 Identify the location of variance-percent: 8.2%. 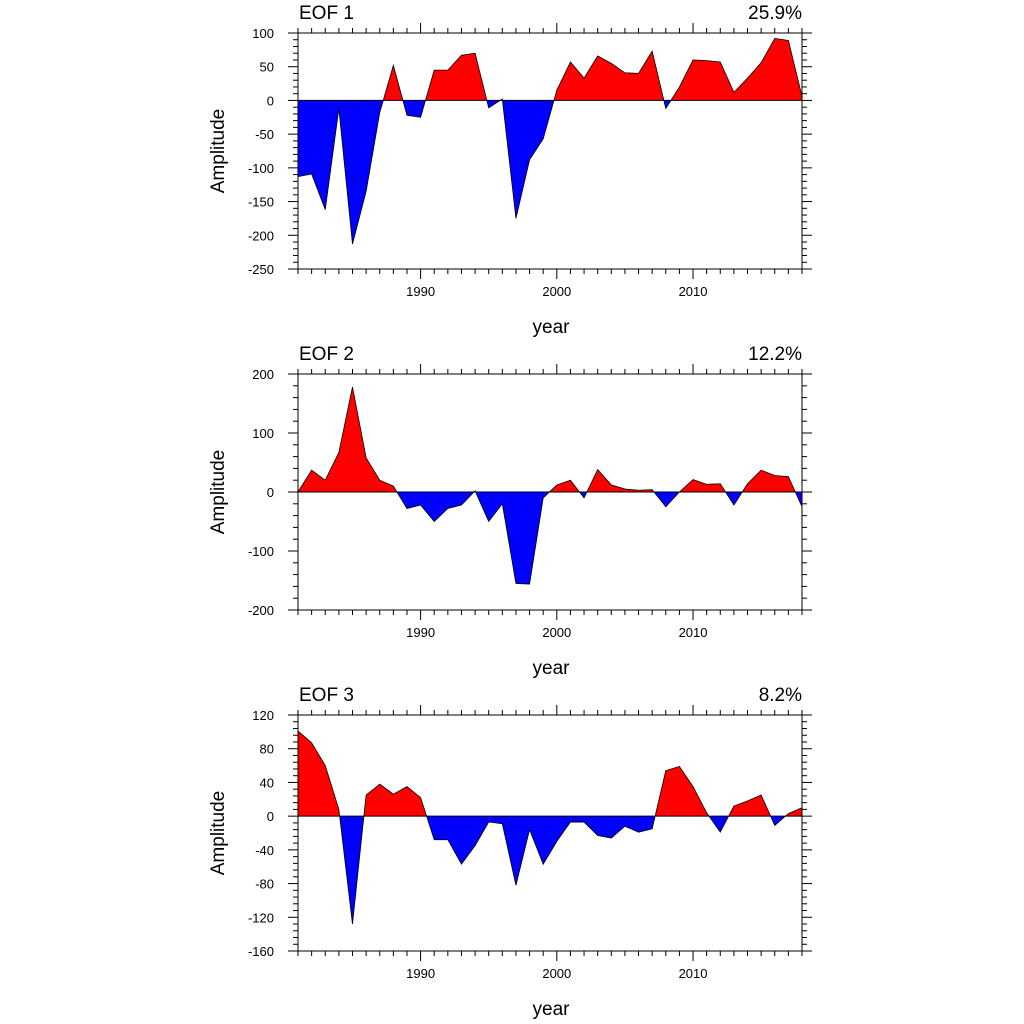
(780, 695).